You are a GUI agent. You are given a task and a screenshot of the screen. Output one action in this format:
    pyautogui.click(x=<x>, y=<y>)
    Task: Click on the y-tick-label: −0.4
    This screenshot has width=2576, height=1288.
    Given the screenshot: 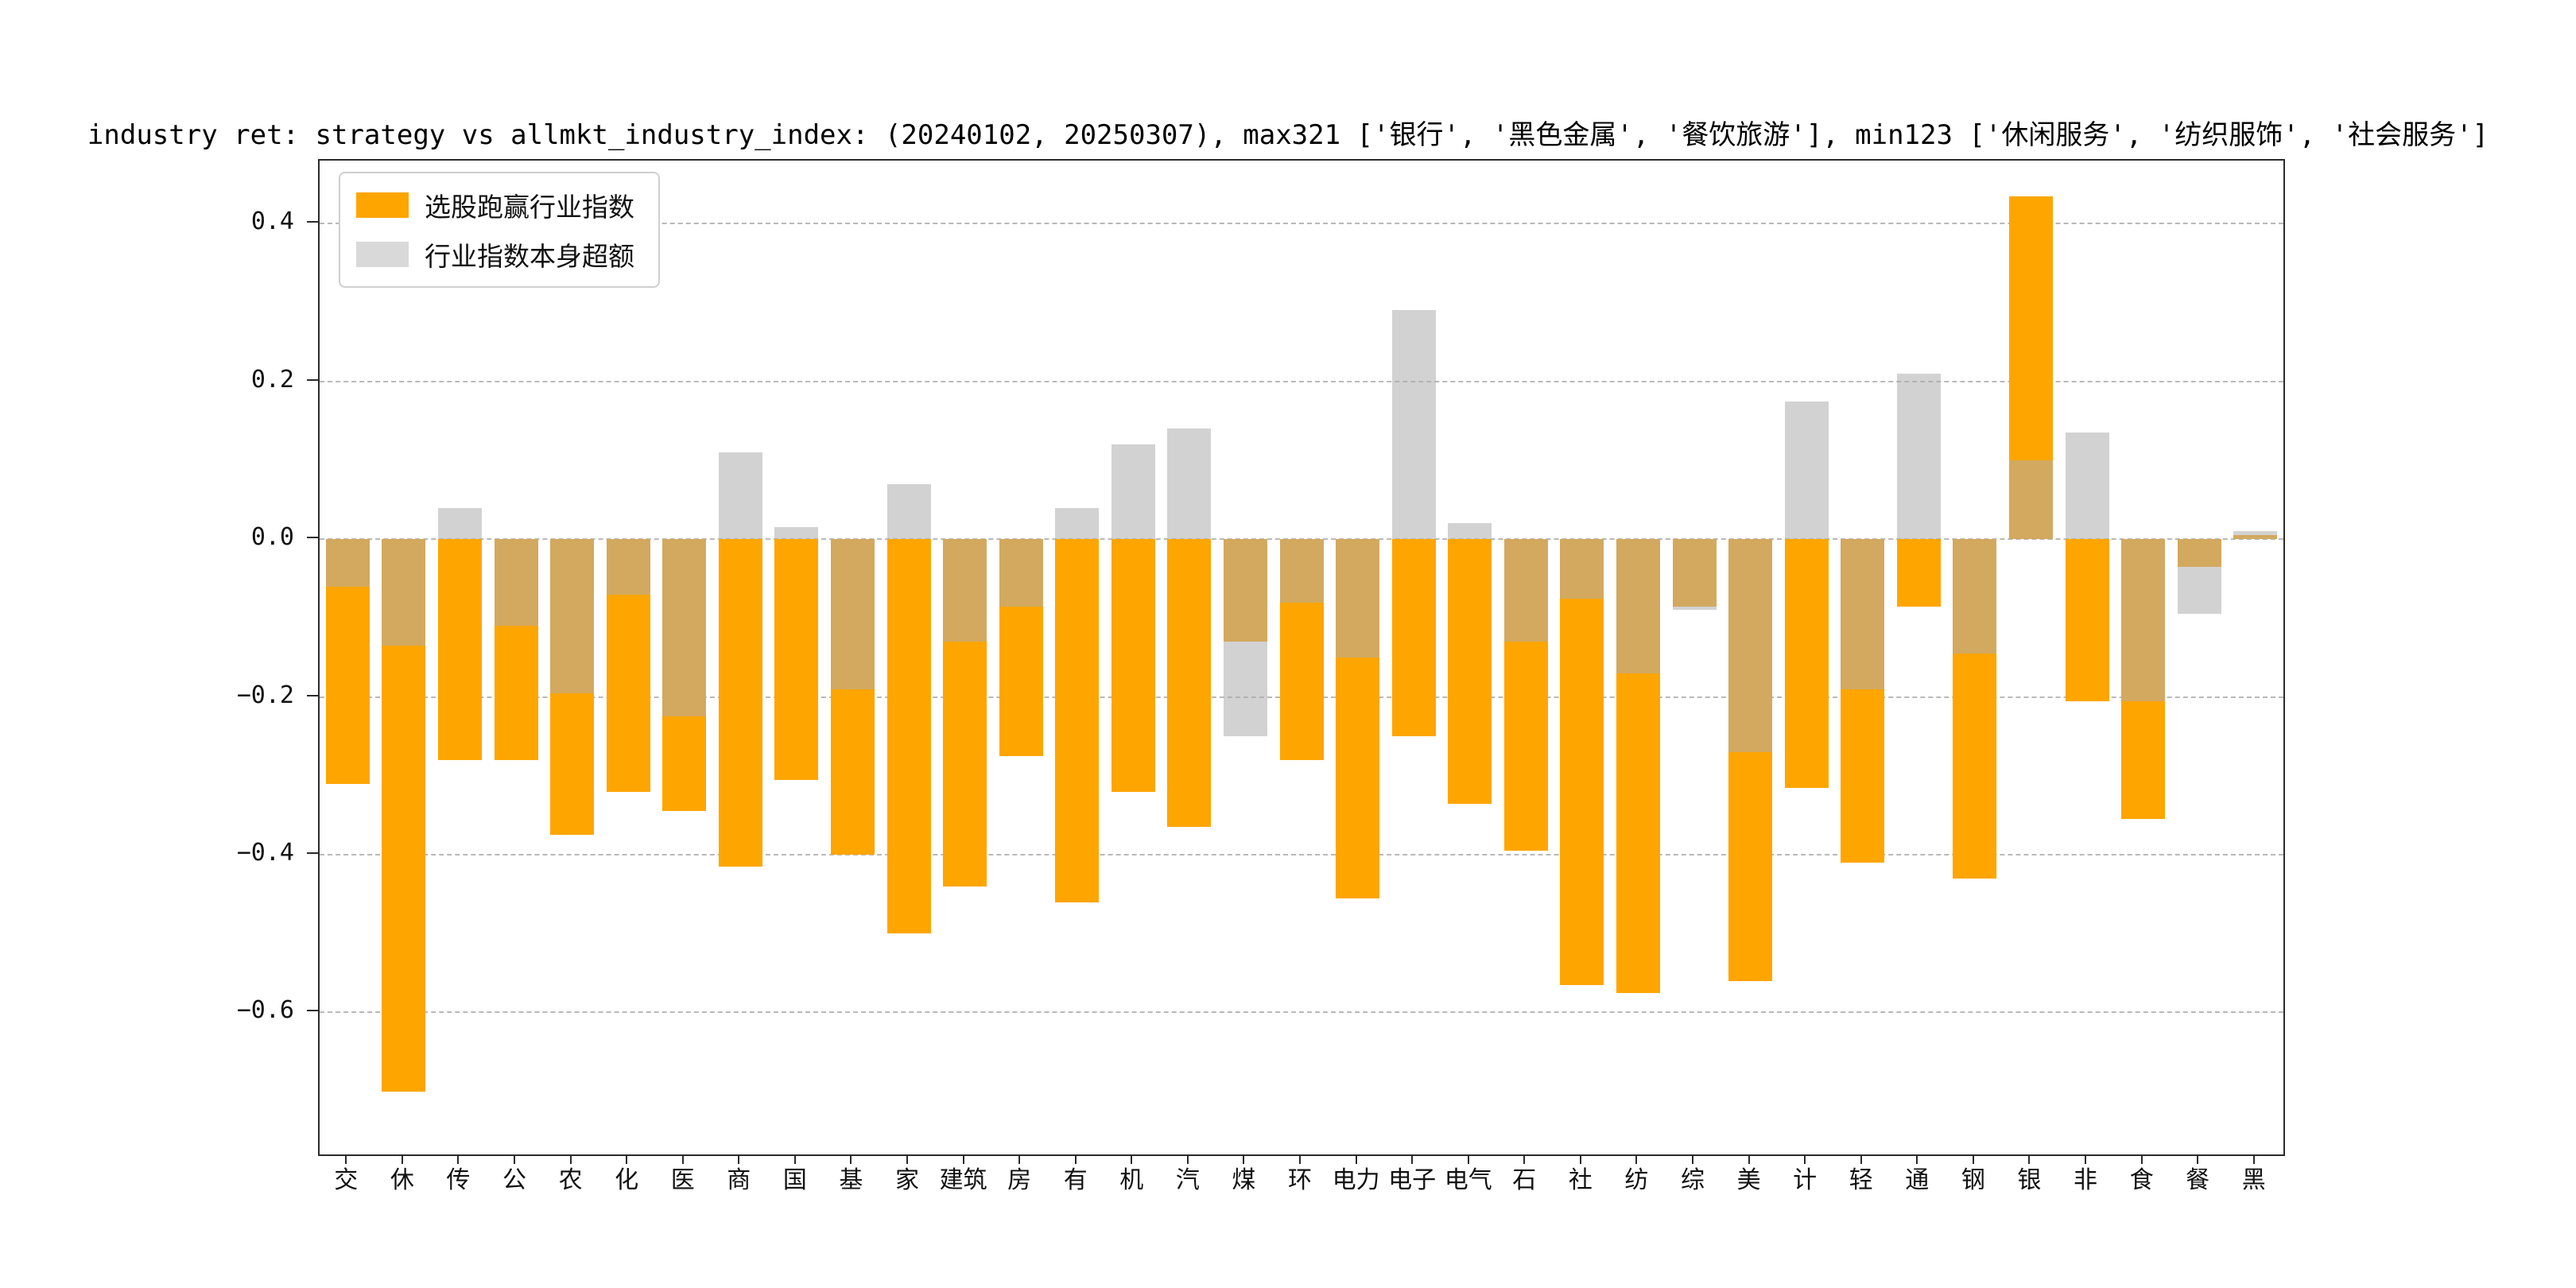 What is the action you would take?
    pyautogui.click(x=265, y=853)
    